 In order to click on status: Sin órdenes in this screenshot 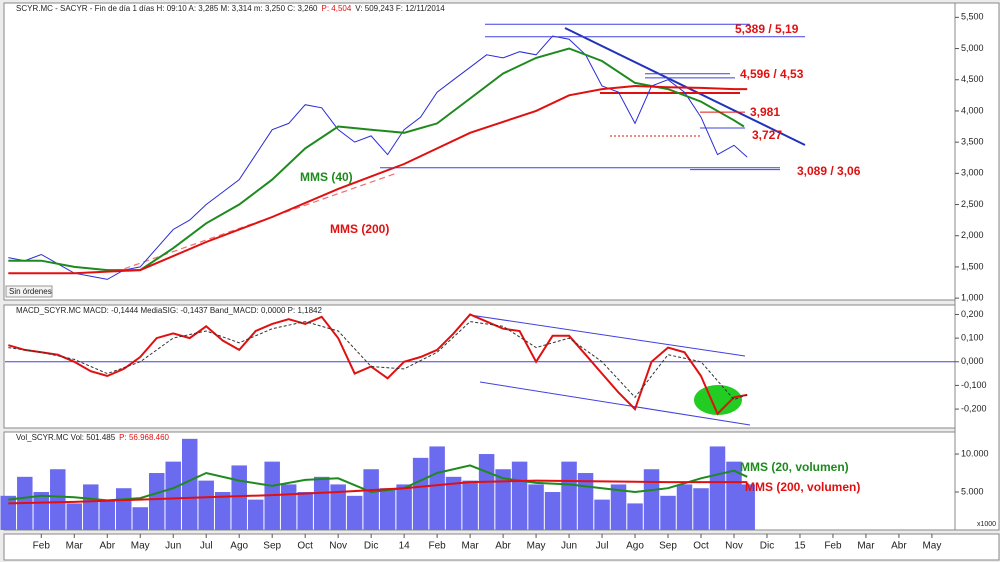, I will do `click(30, 291)`.